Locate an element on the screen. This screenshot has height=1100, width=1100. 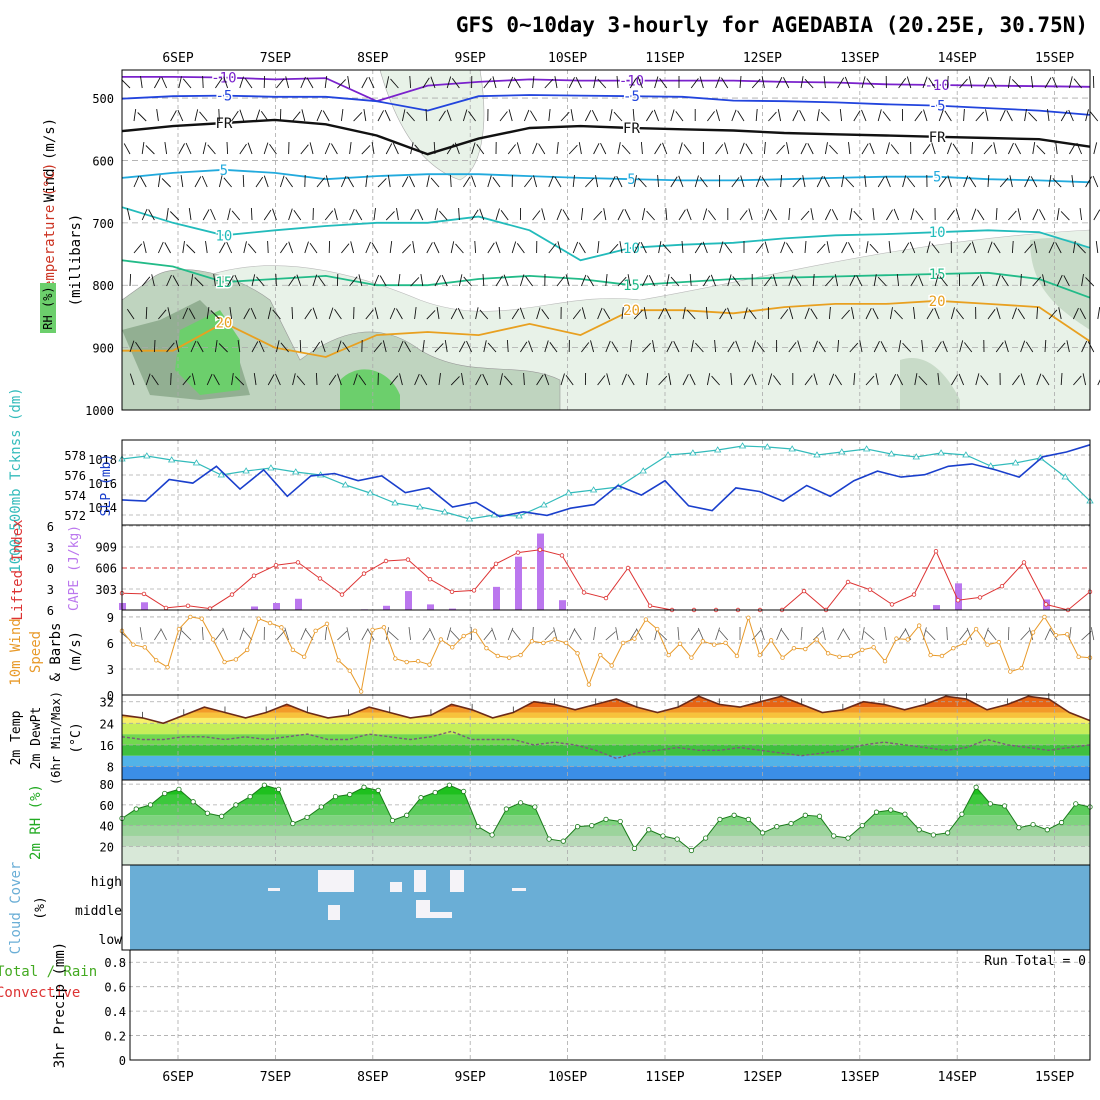
rh-shade-mid is located at coordinates (930, 384).